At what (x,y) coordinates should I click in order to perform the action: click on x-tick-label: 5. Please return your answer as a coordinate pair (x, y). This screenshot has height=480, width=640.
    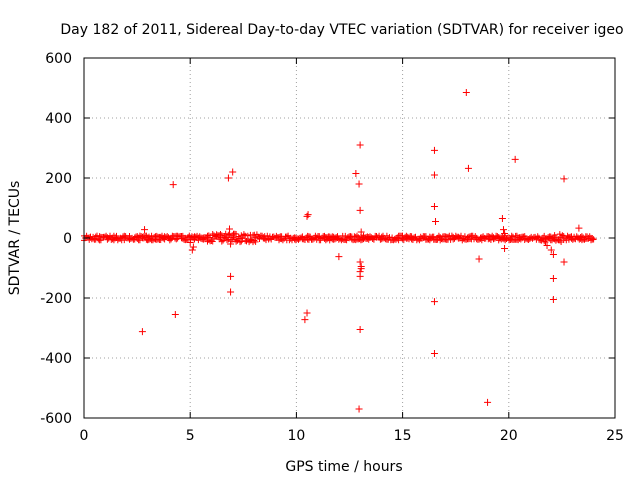
    Looking at the image, I should click on (190, 436).